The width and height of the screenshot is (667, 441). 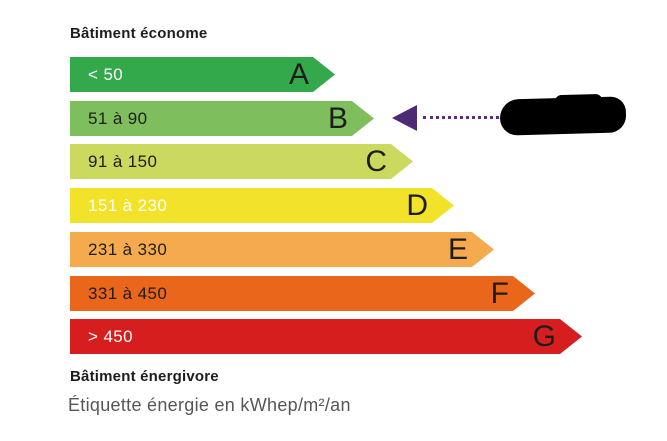 I want to click on energy-band: 91 à 150 C, so click(x=241, y=161).